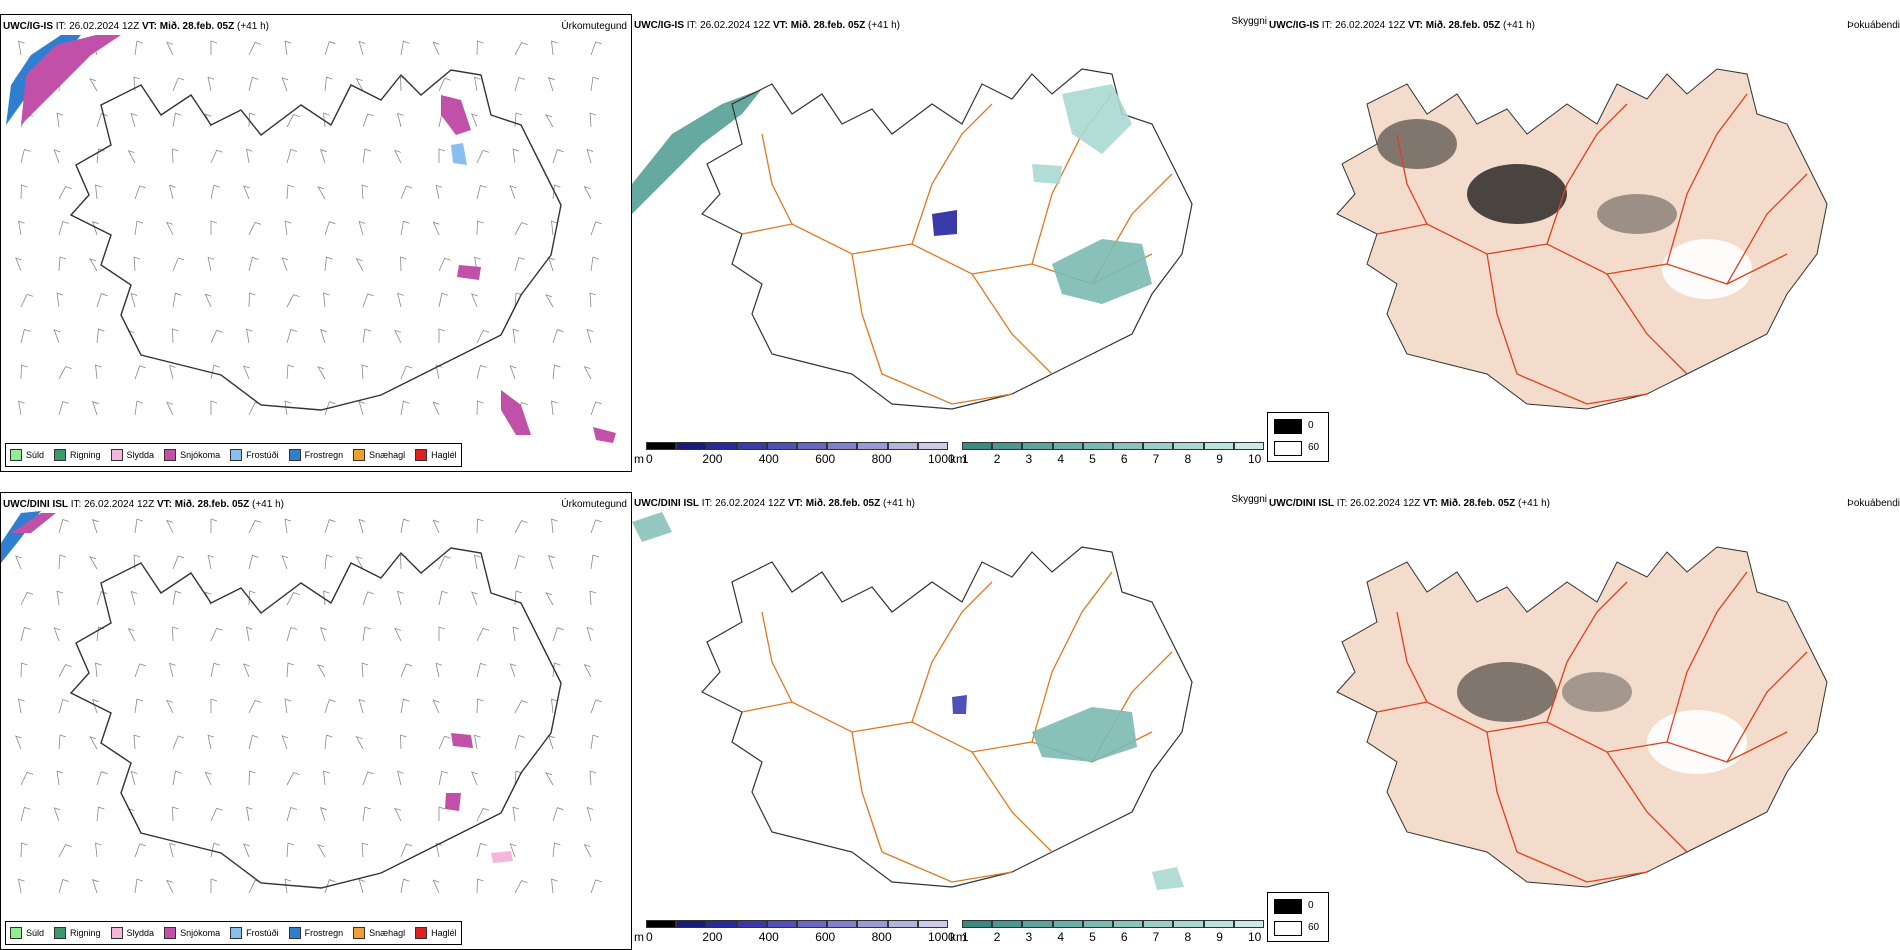 This screenshot has width=1900, height=950. Describe the element at coordinates (387, 455) in the screenshot. I see `precip-legend-label: Snæhagl` at that location.